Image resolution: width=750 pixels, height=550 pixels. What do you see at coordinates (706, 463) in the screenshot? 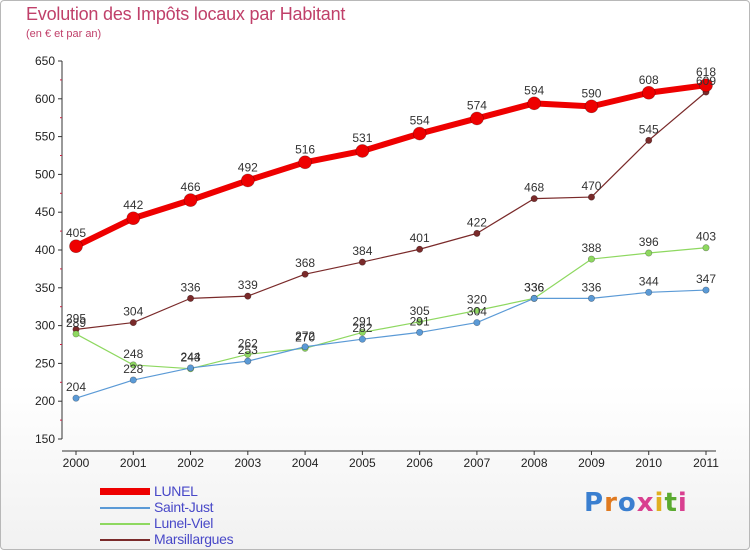
I see `x-tick-label: 2011` at bounding box center [706, 463].